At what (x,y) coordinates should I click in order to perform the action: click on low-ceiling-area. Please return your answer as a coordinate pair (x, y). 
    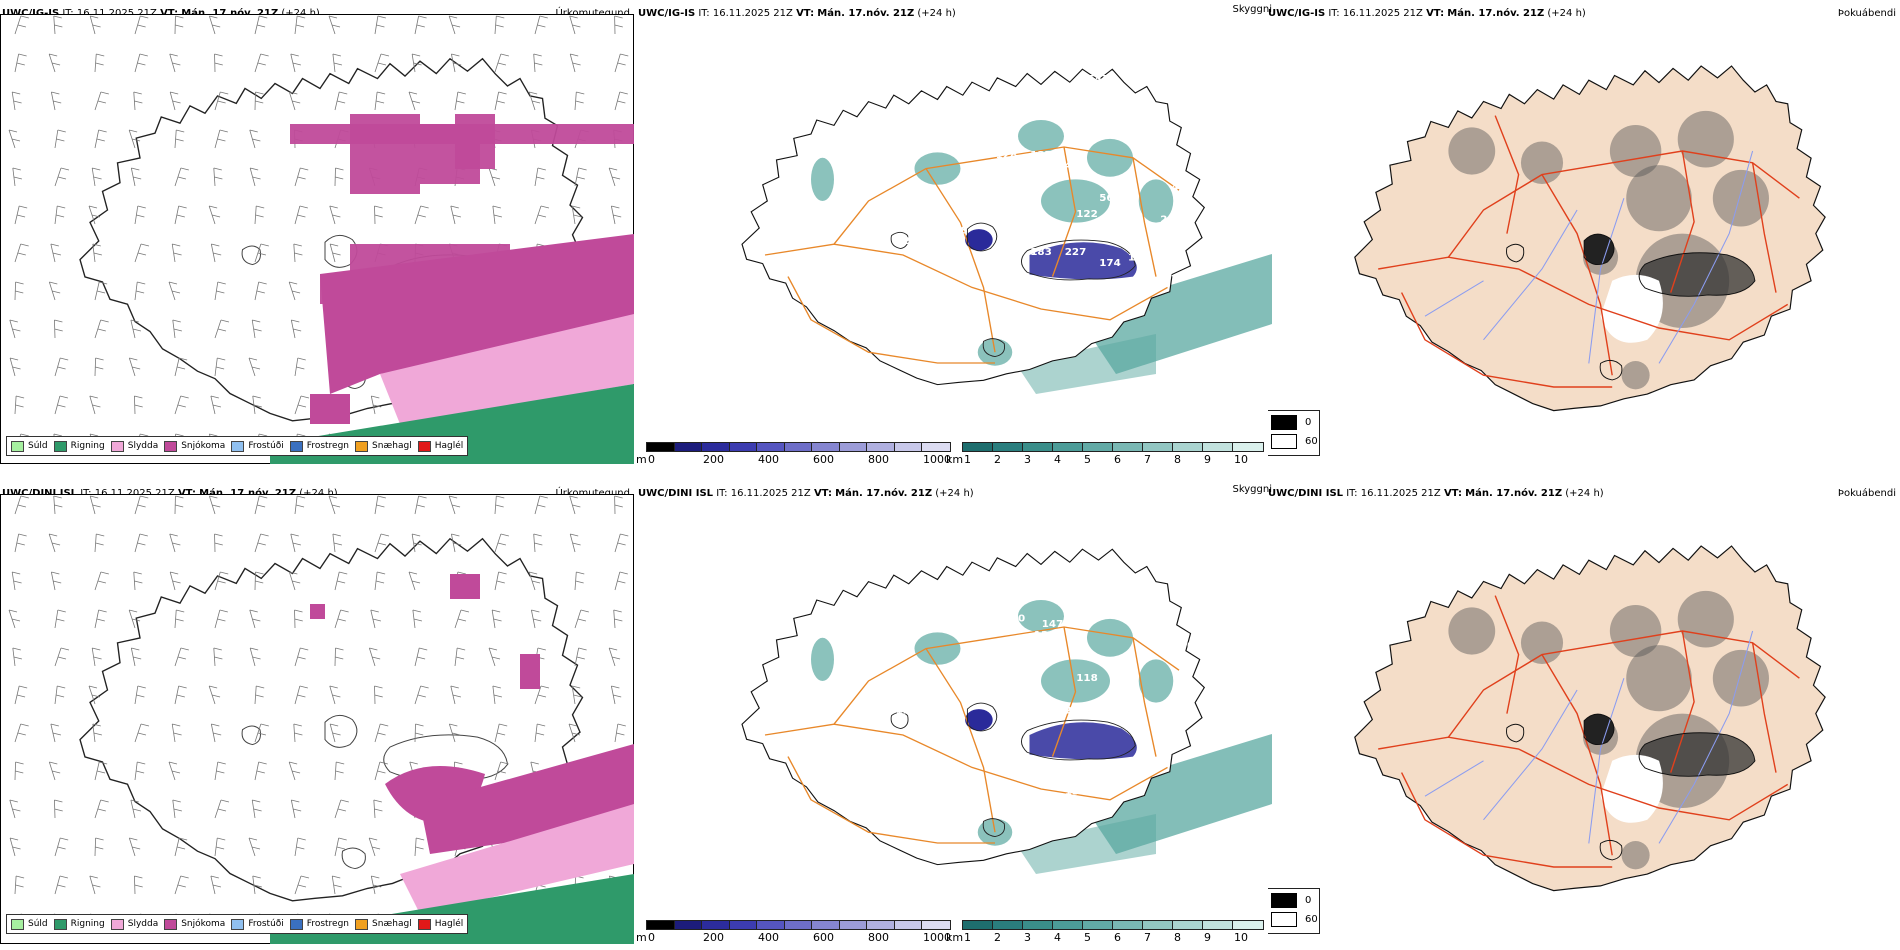
    Looking at the image, I should click on (979, 240).